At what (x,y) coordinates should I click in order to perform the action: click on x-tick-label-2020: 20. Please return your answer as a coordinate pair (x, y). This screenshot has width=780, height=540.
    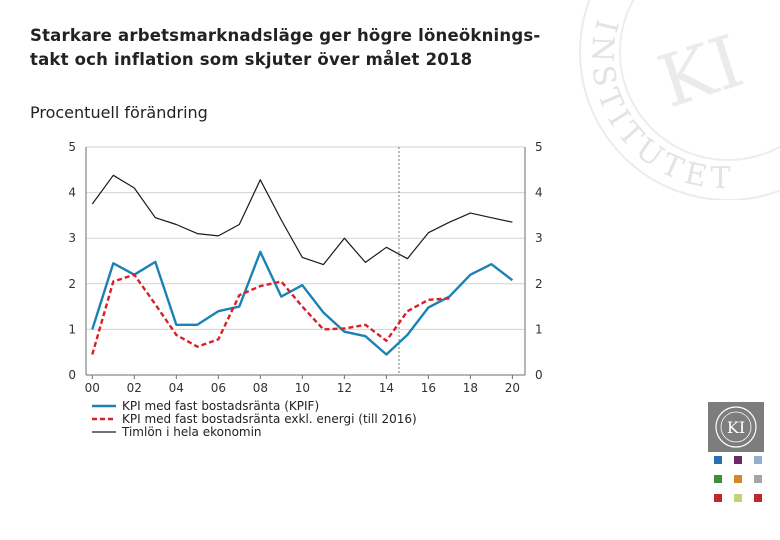
    Looking at the image, I should click on (512, 388).